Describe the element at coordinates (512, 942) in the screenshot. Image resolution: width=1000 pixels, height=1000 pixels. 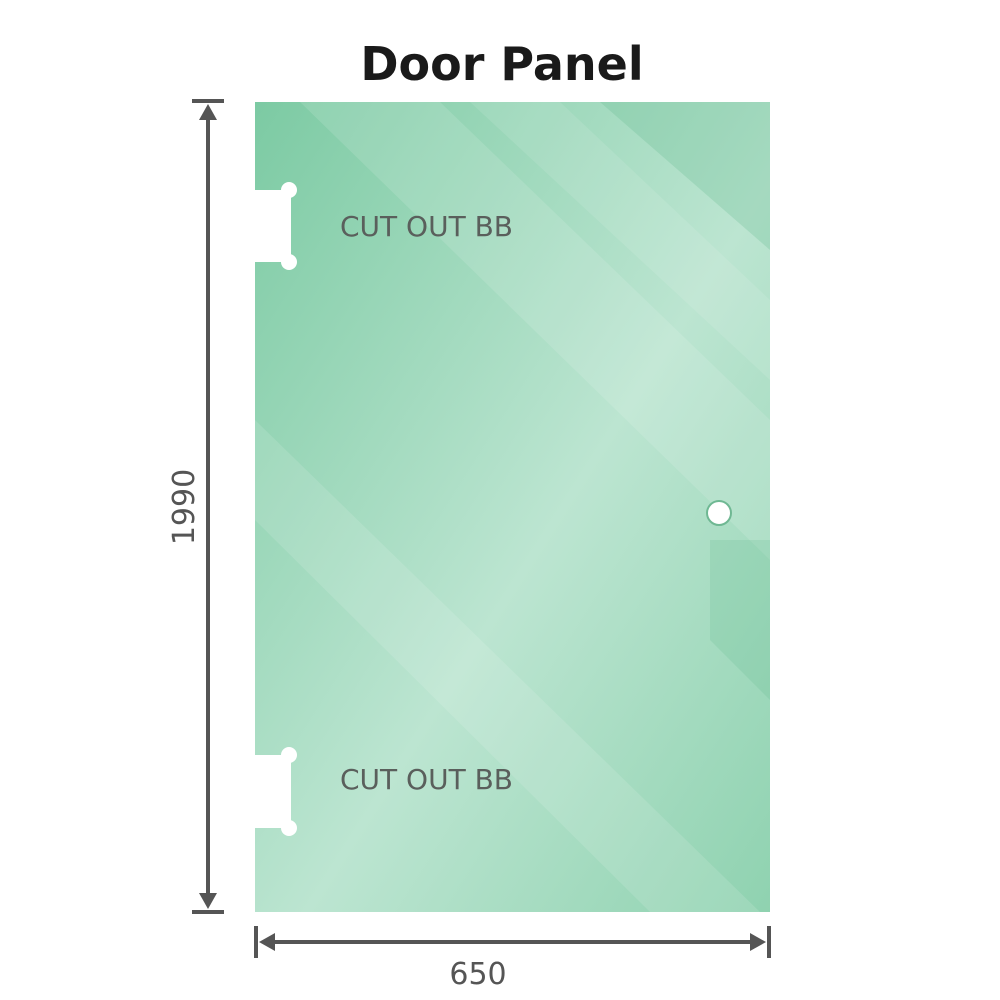
I see `width-dimension-line` at that location.